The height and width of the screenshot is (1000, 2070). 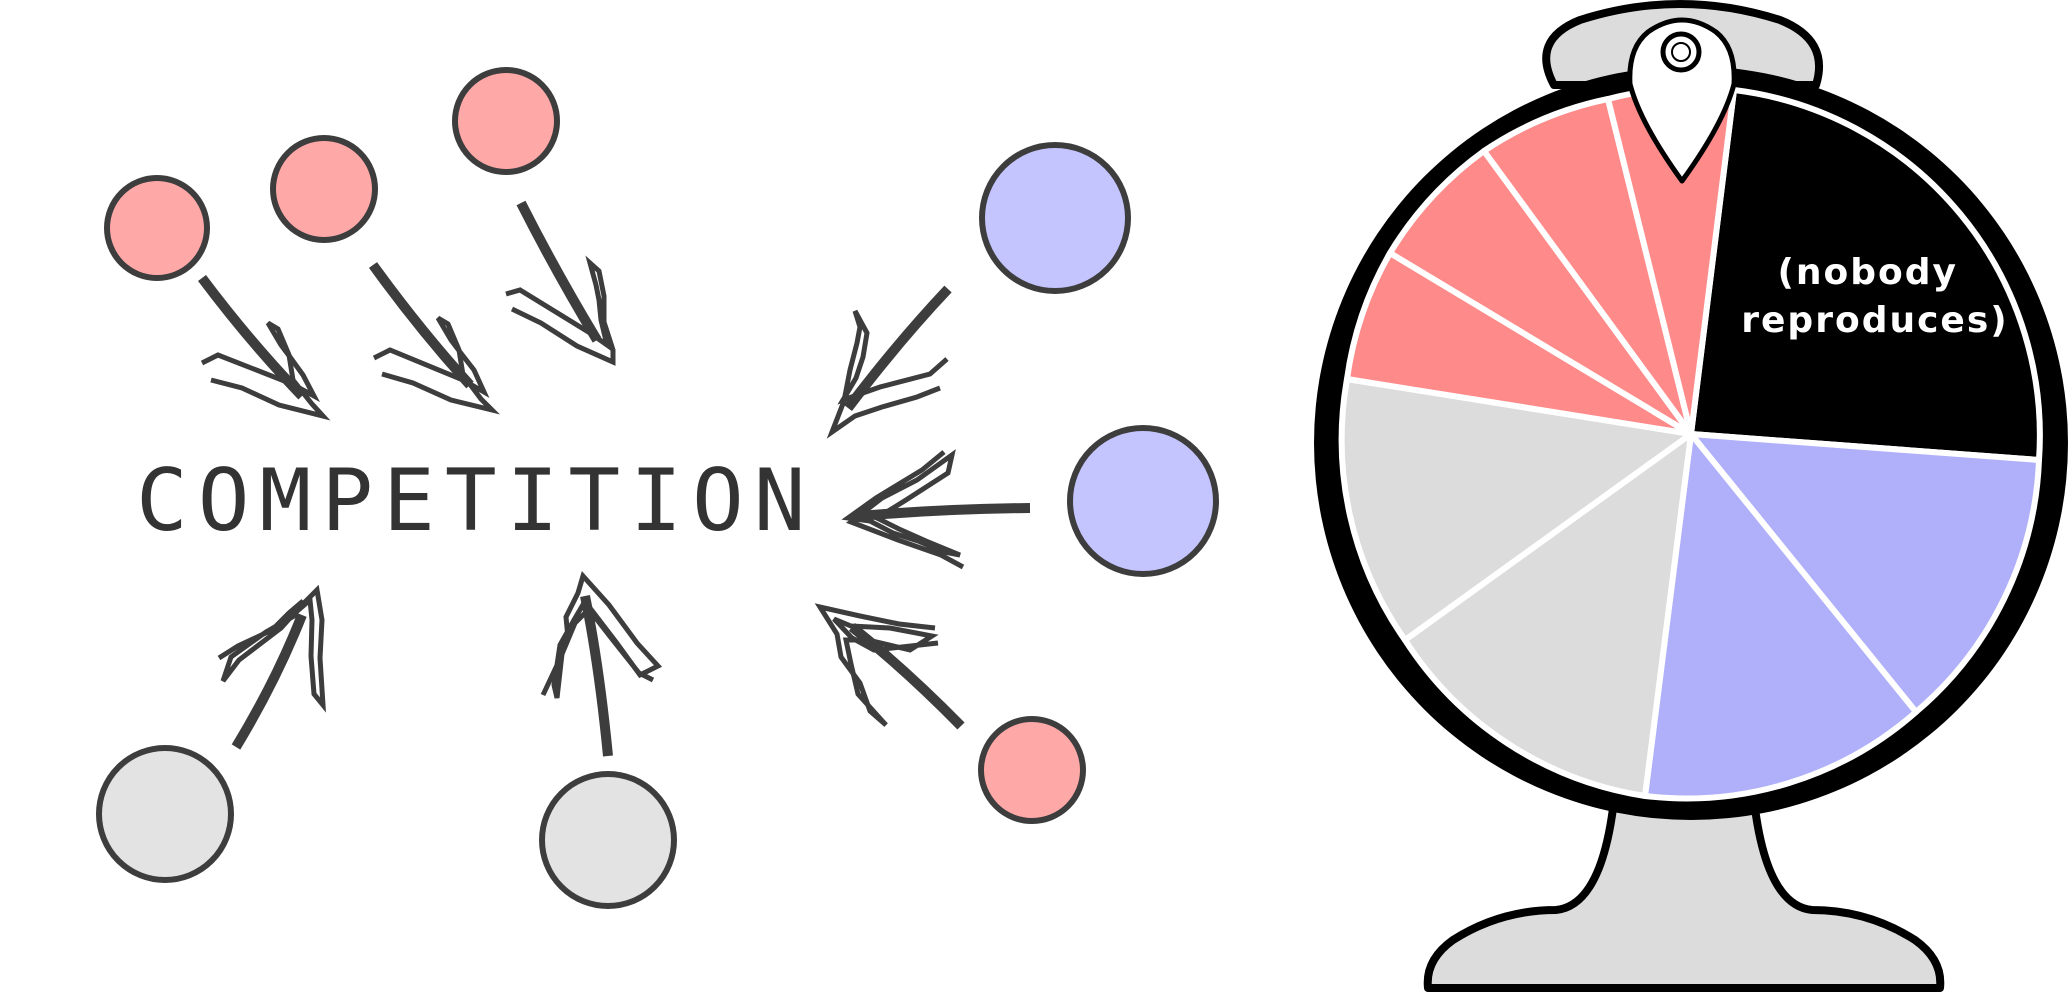 What do you see at coordinates (1681, 52) in the screenshot?
I see `pointer-pivot-center` at bounding box center [1681, 52].